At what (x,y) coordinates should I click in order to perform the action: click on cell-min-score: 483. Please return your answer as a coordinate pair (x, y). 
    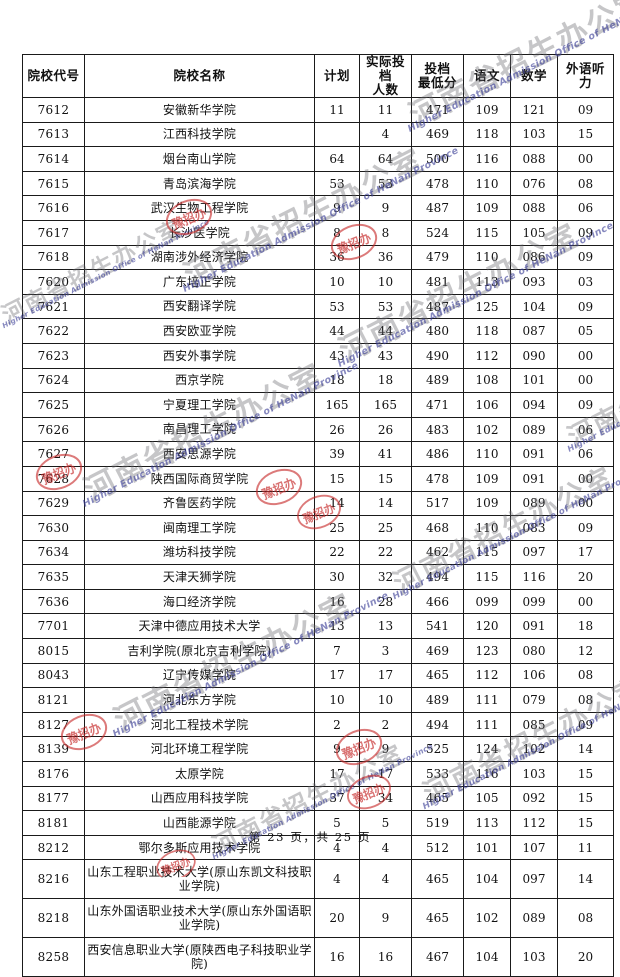
    Looking at the image, I should click on (437, 429).